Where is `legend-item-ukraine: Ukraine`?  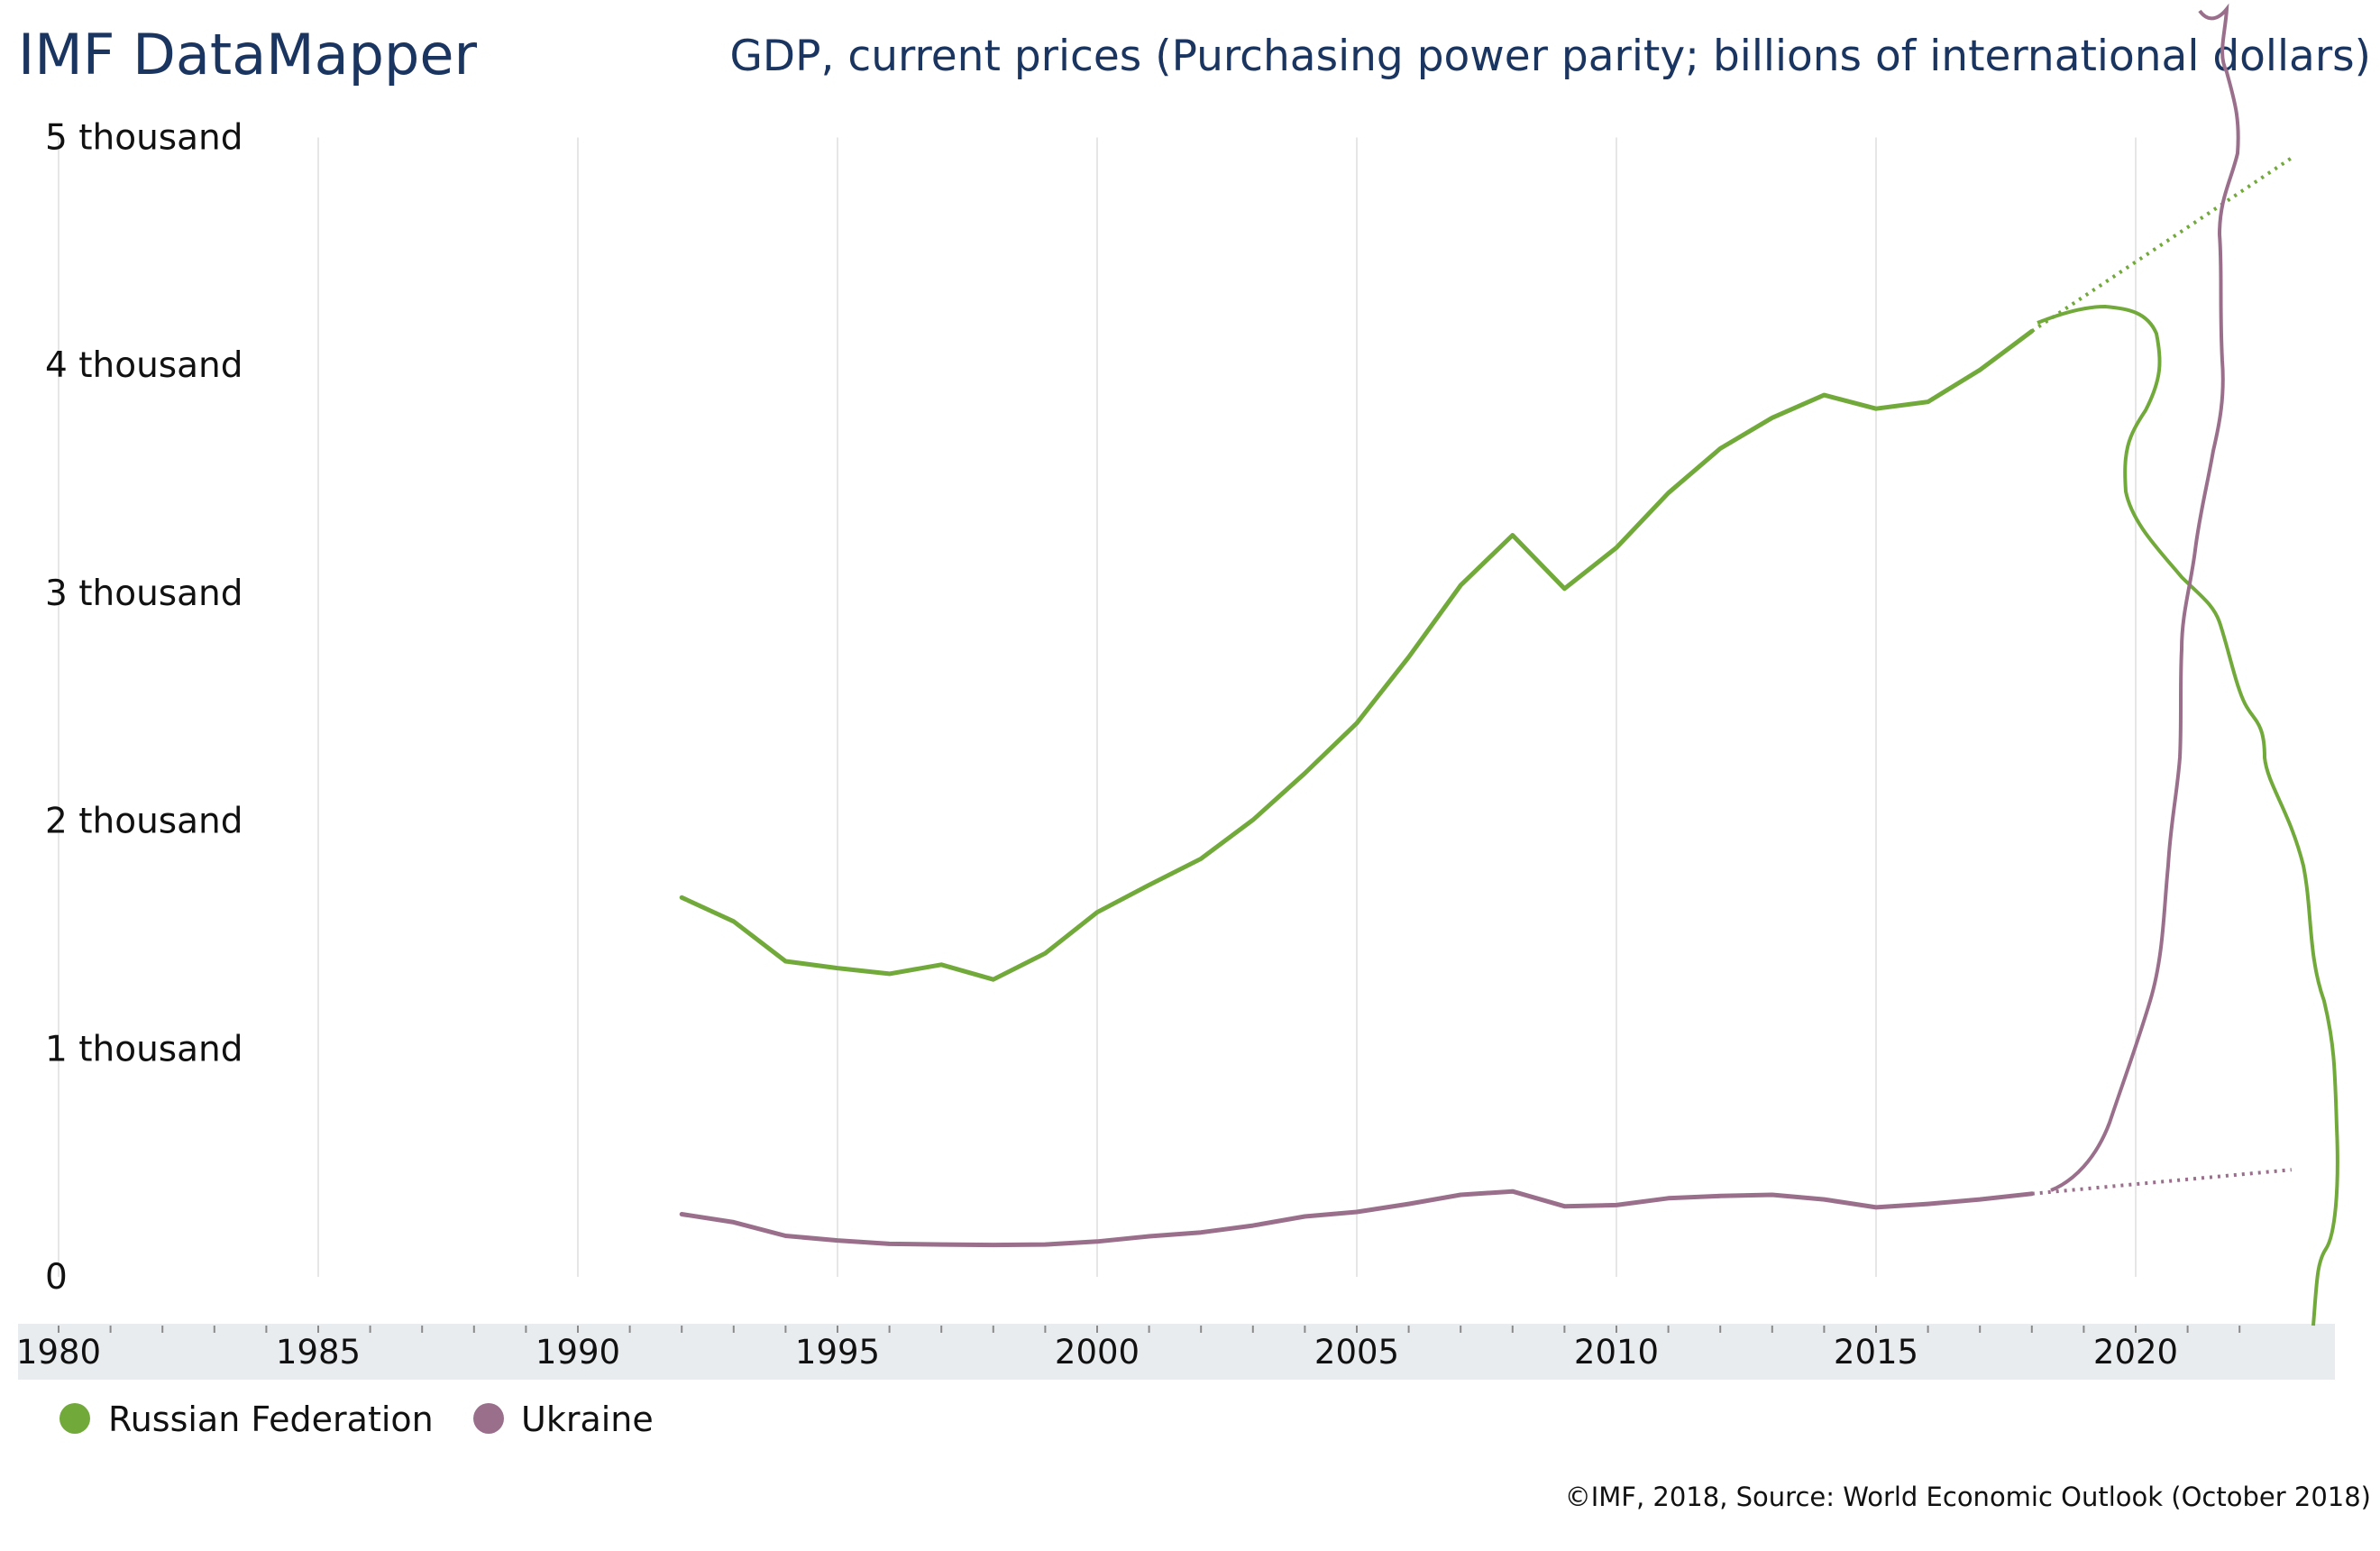 legend-item-ukraine: Ukraine is located at coordinates (563, 1419).